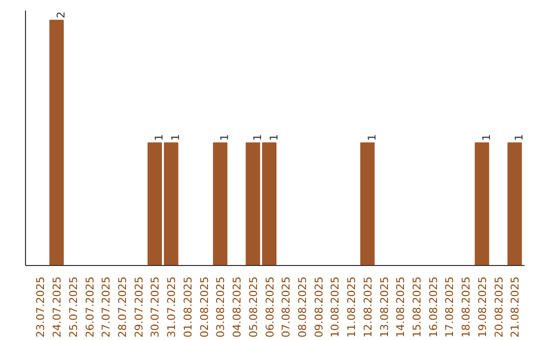 This screenshot has width=540, height=340. What do you see at coordinates (139, 307) in the screenshot?
I see `x-tick-label: 29.07.2025` at bounding box center [139, 307].